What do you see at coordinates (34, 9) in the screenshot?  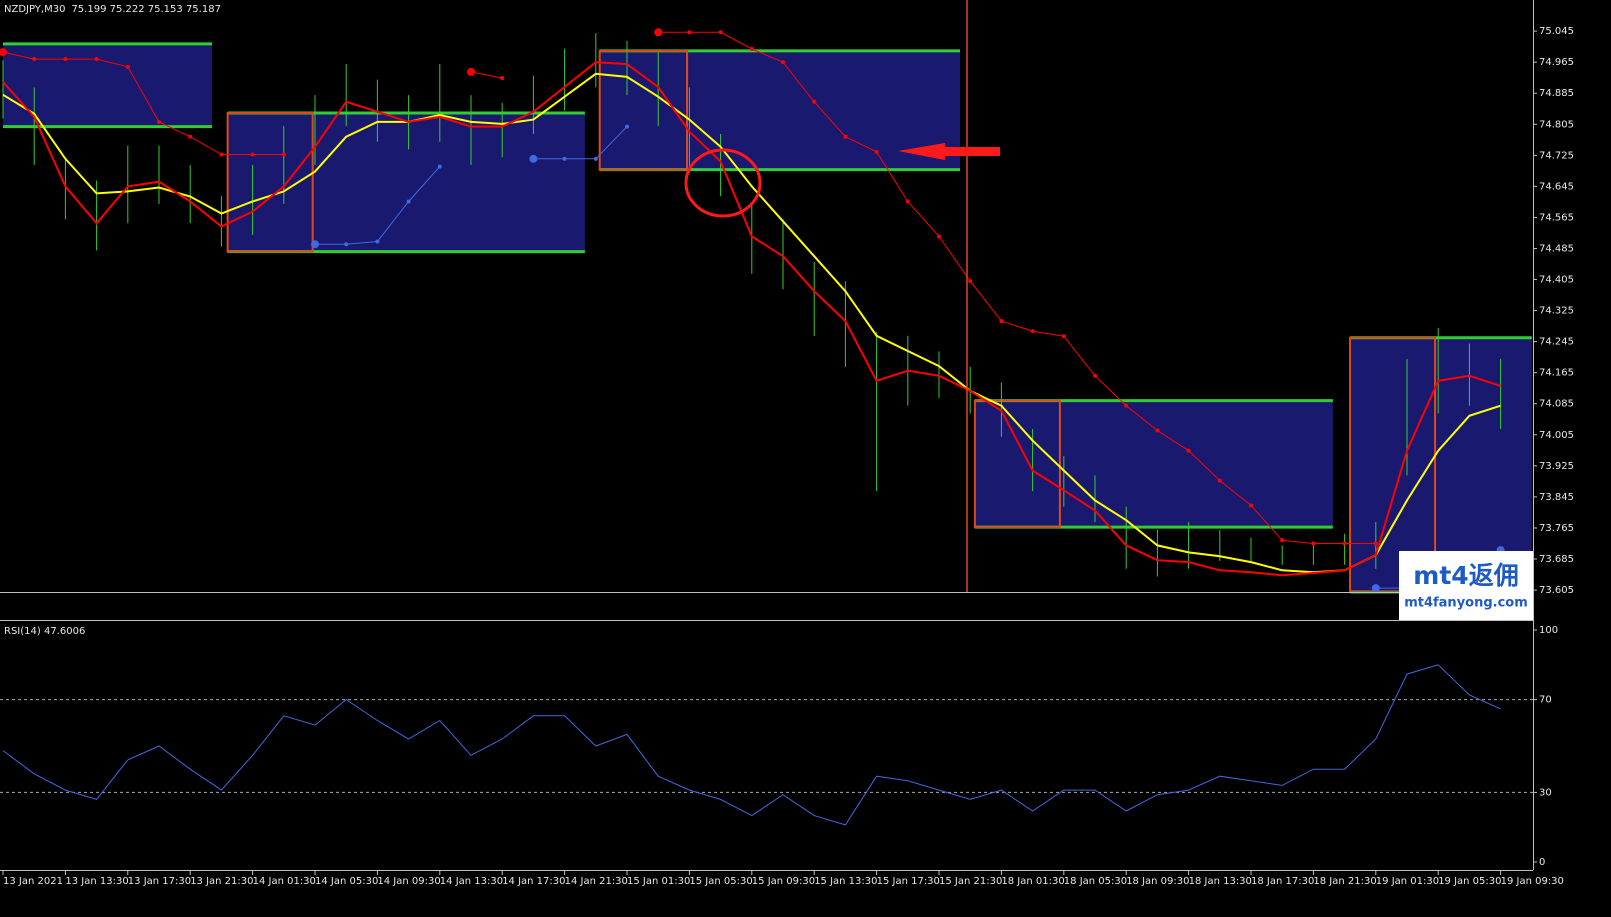 I see `chart-title: NZDJPY,M30` at bounding box center [34, 9].